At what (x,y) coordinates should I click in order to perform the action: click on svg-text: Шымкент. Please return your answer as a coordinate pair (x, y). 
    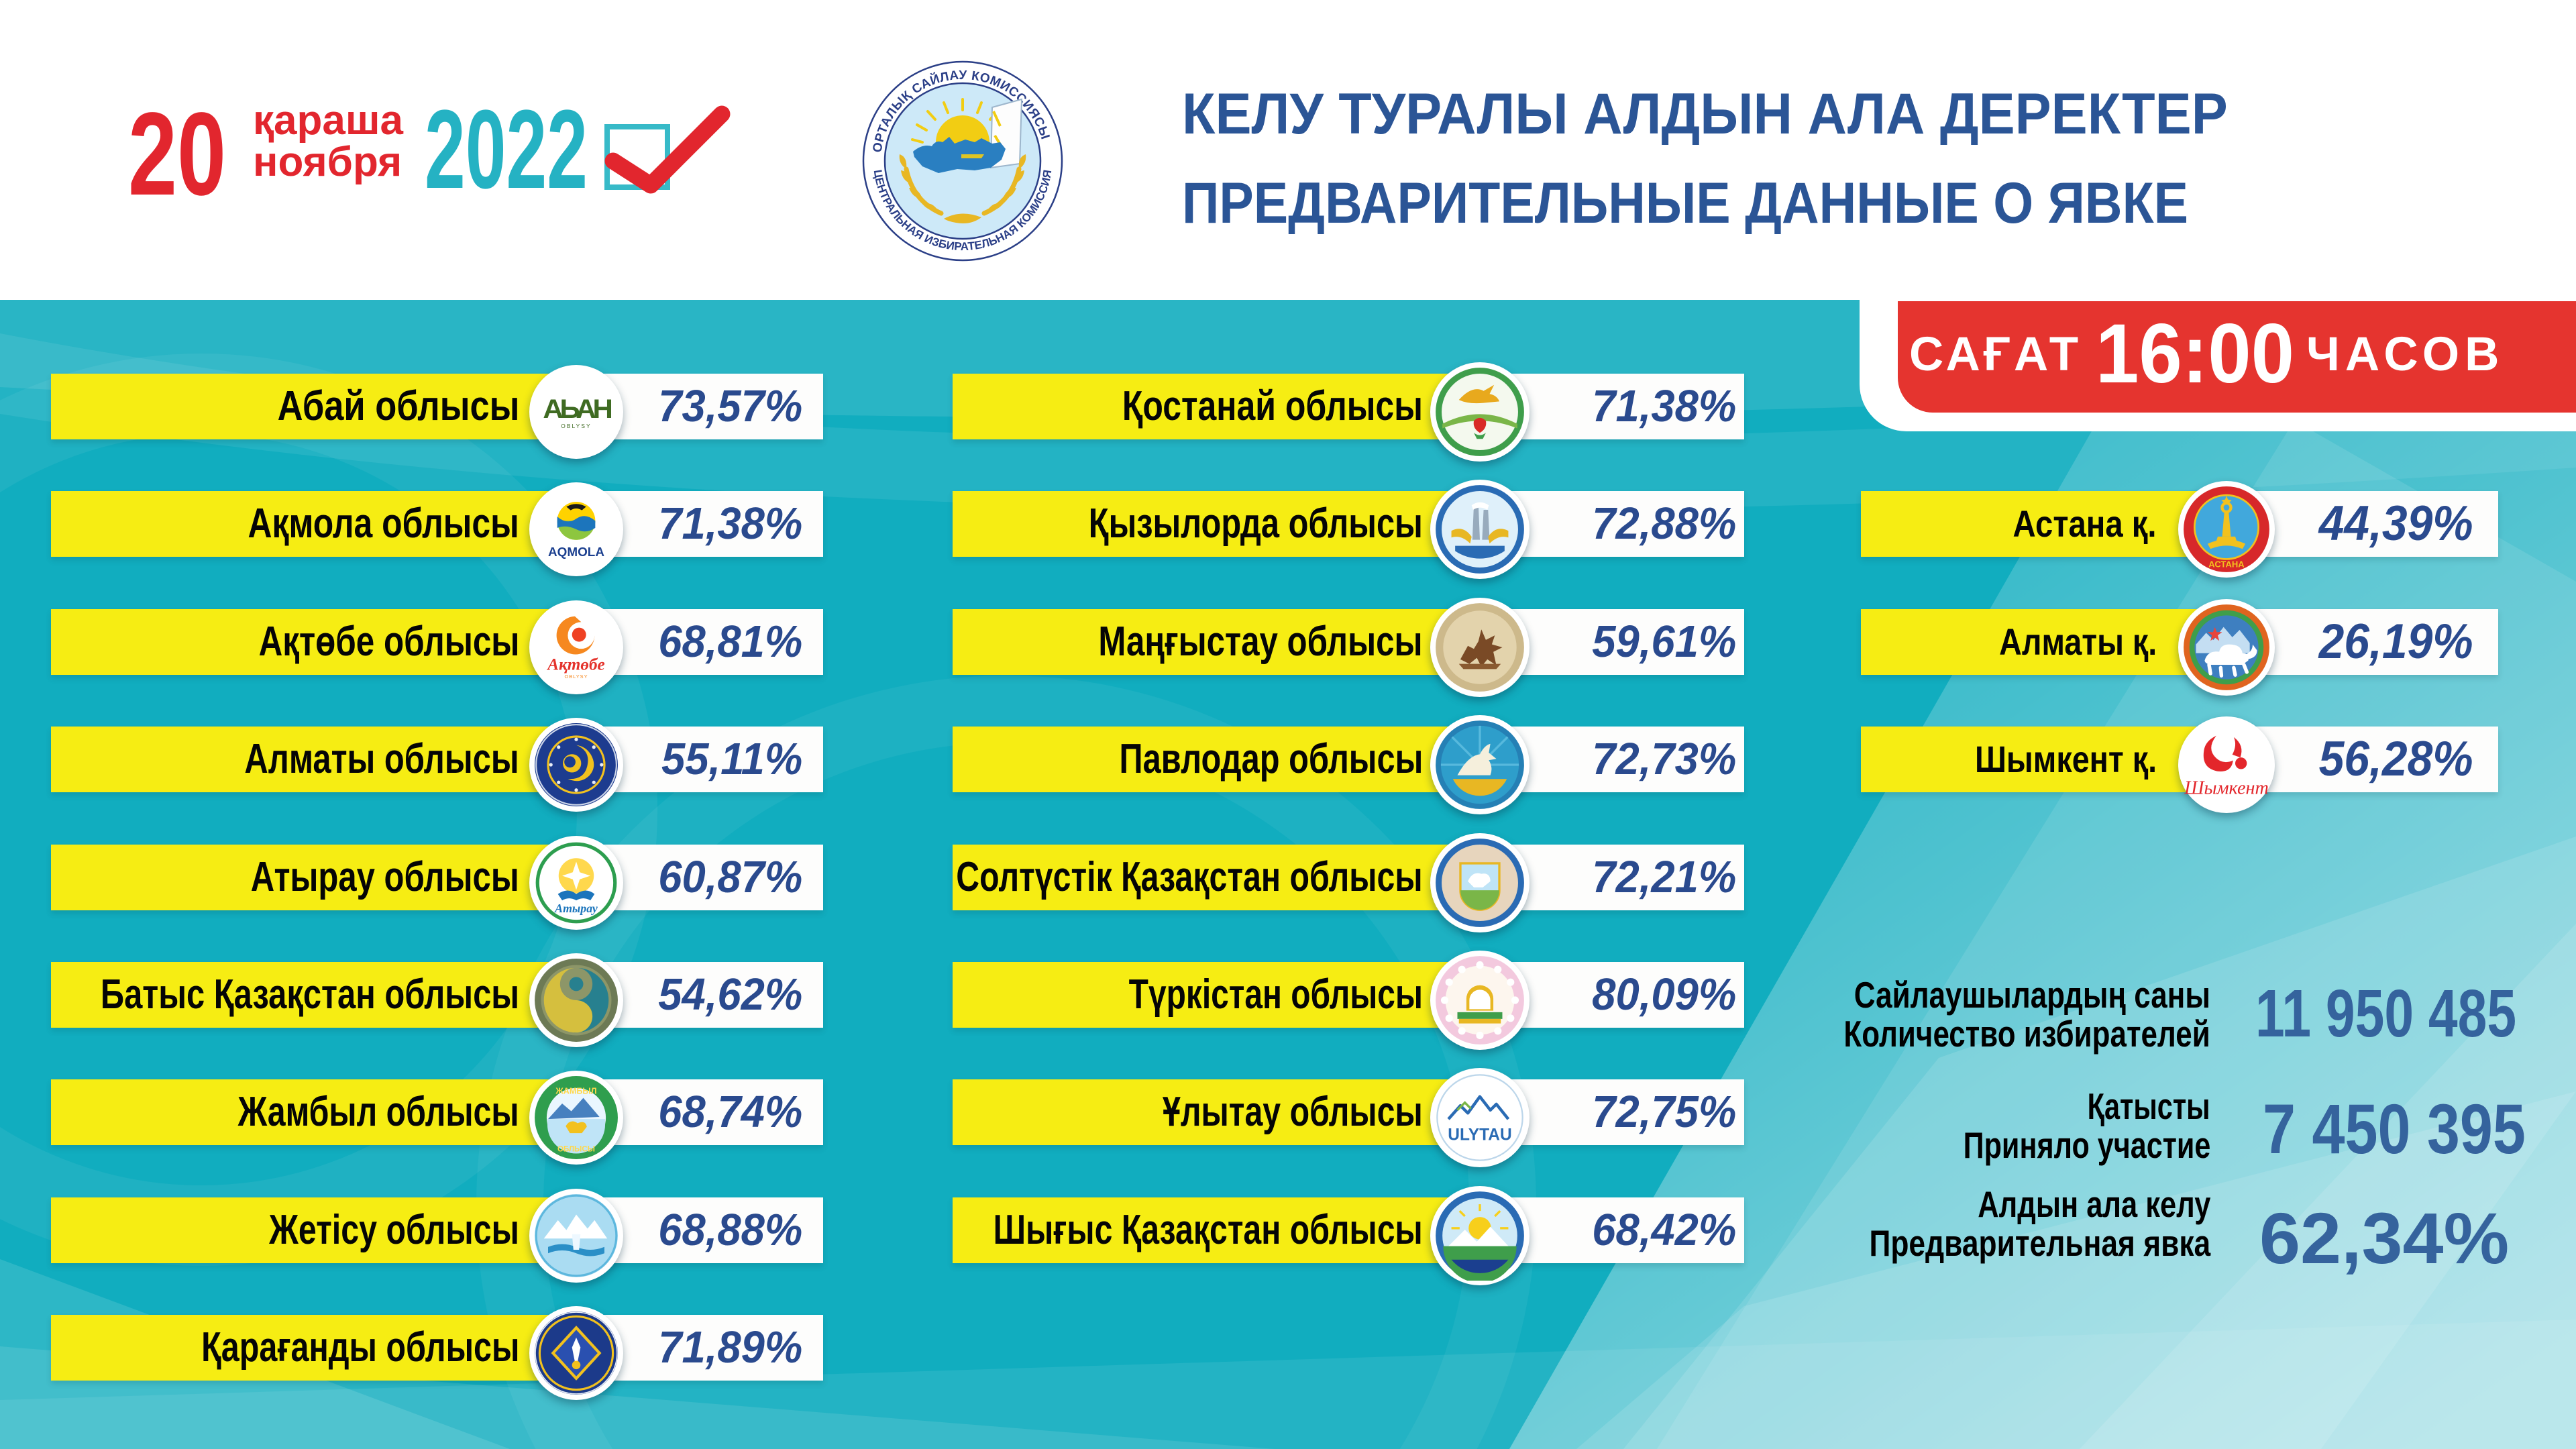
    Looking at the image, I should click on (2226, 787).